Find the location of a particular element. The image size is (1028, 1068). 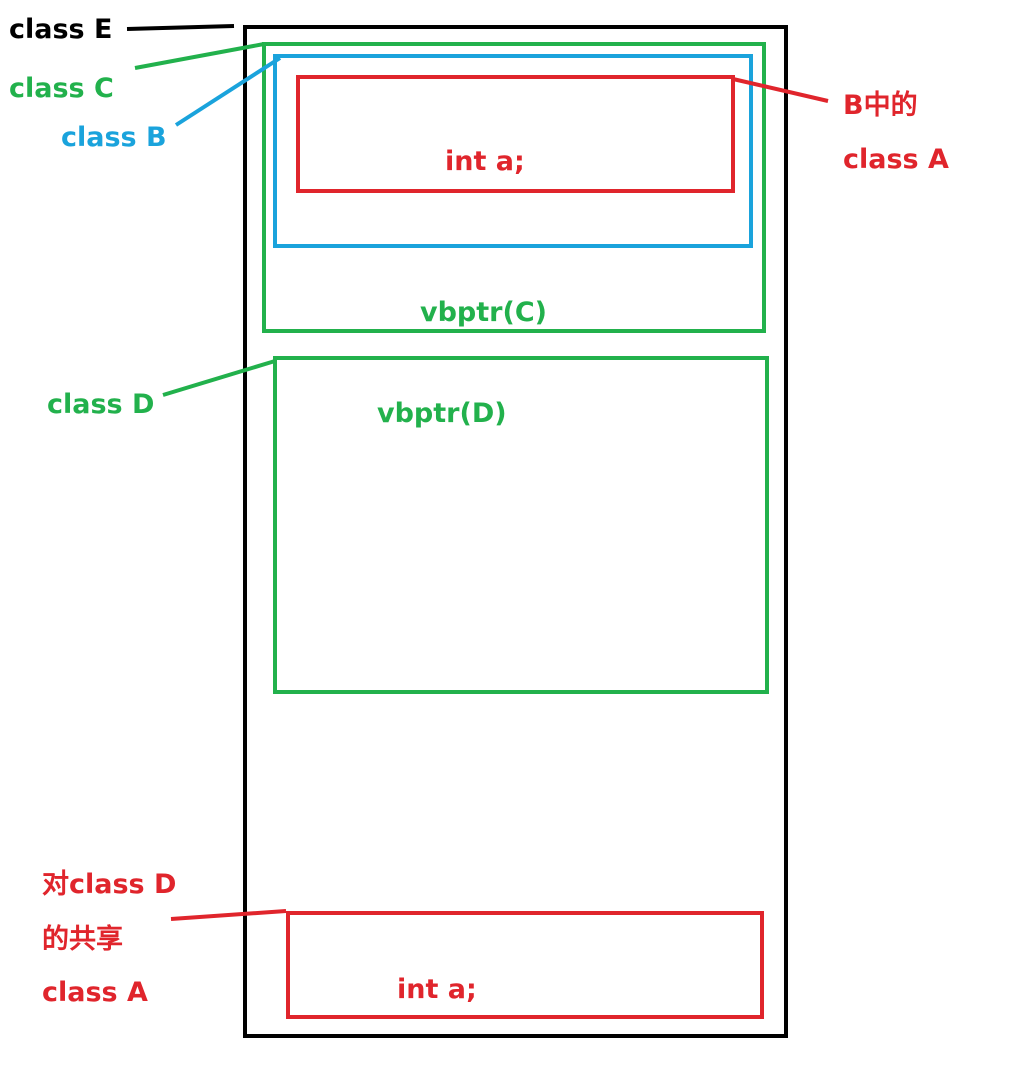

shared-class-a-pointer is located at coordinates (228, 915).